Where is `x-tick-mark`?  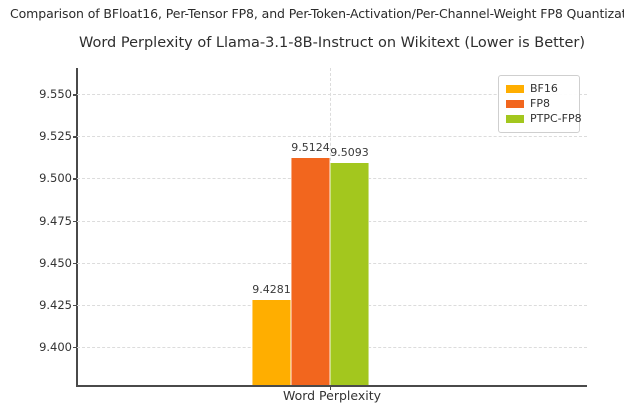
x-tick-mark is located at coordinates (331, 388).